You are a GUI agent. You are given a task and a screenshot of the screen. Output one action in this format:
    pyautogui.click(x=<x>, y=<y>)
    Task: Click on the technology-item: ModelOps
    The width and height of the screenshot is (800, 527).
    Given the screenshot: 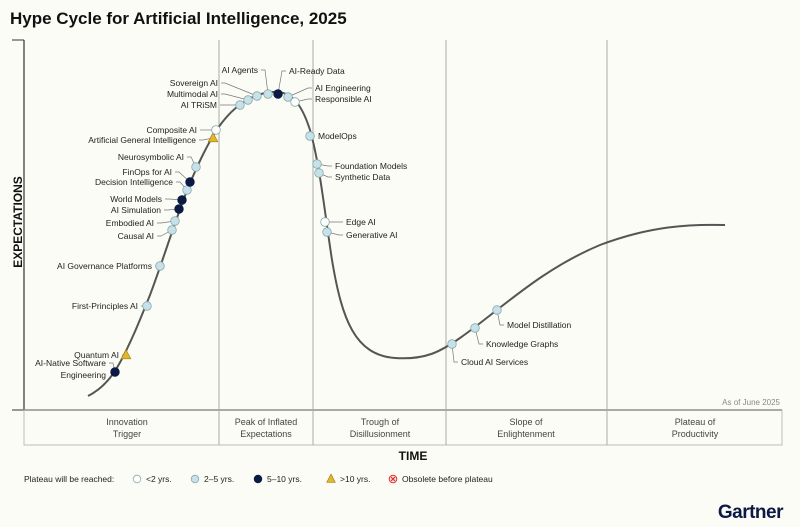 What is the action you would take?
    pyautogui.click(x=331, y=136)
    